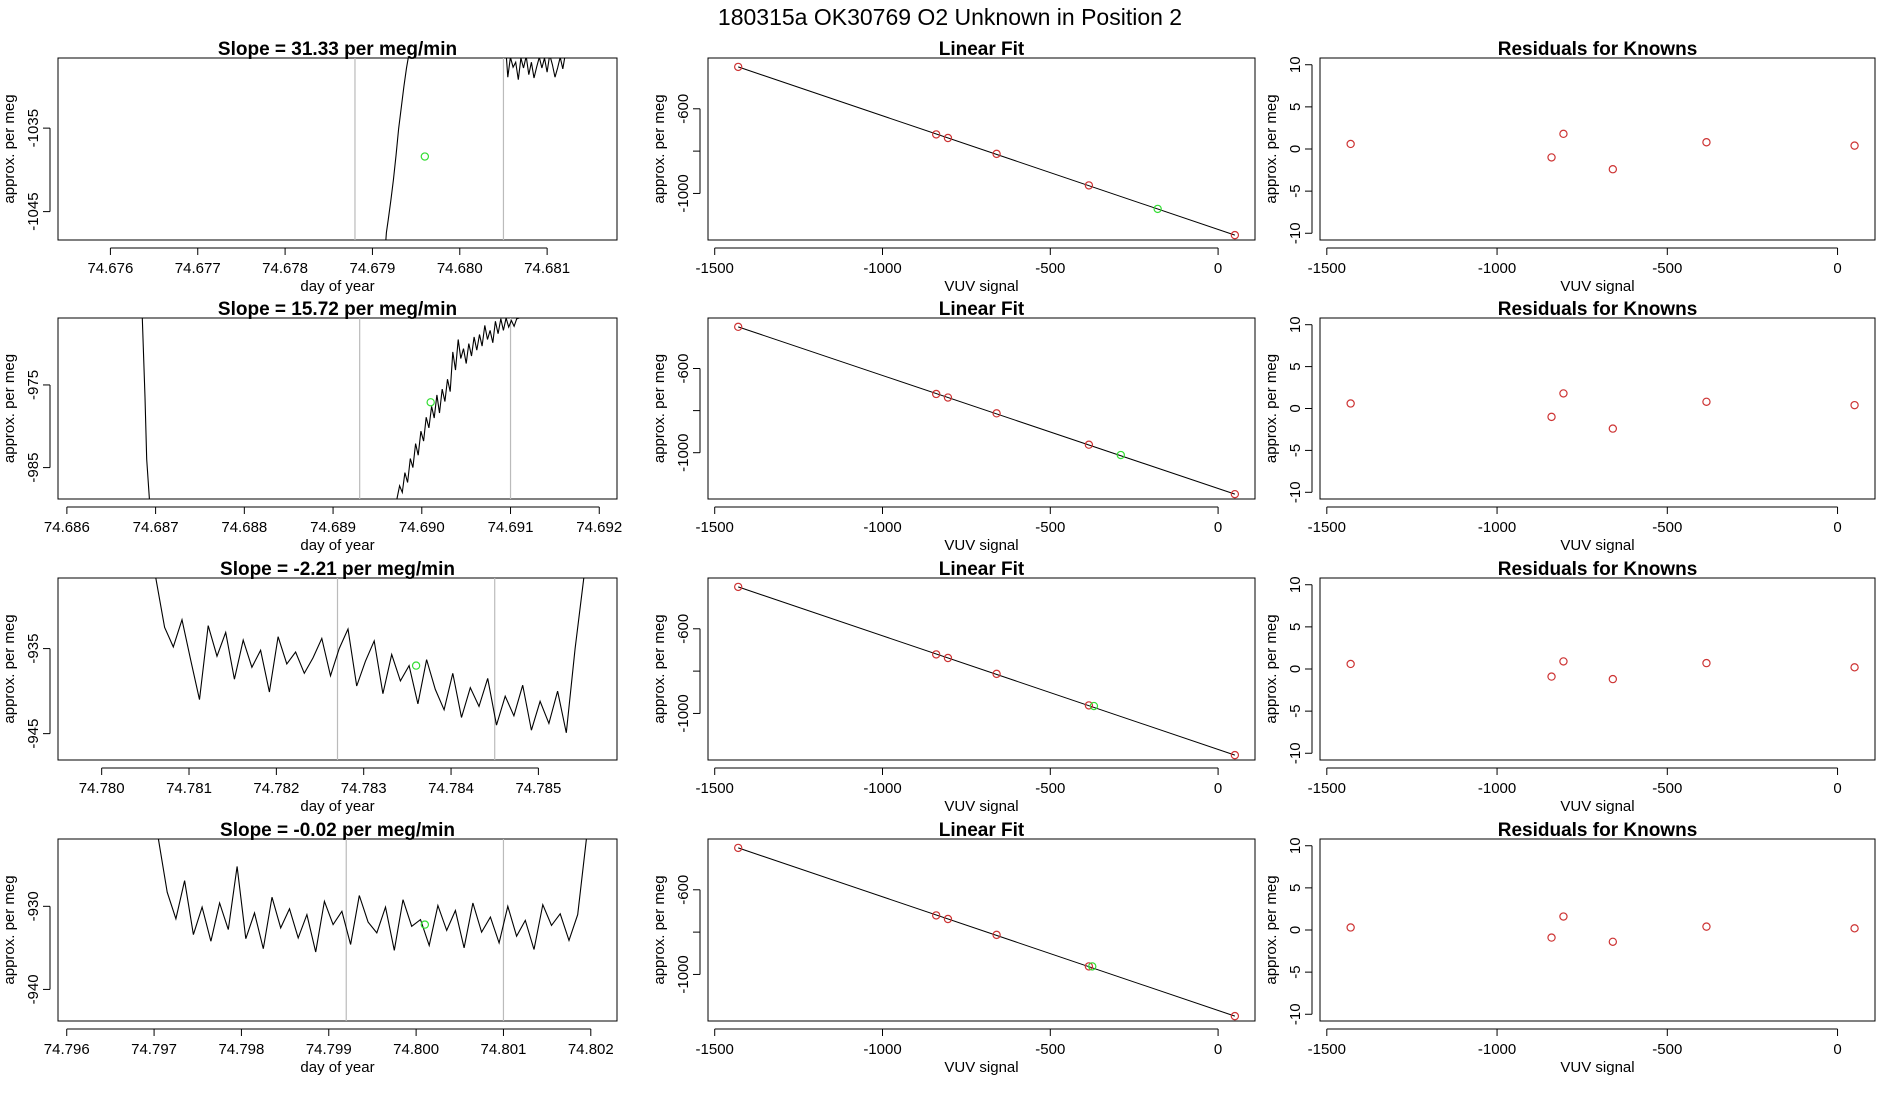  What do you see at coordinates (33, 734) in the screenshot?
I see `y-tick-label: -945` at bounding box center [33, 734].